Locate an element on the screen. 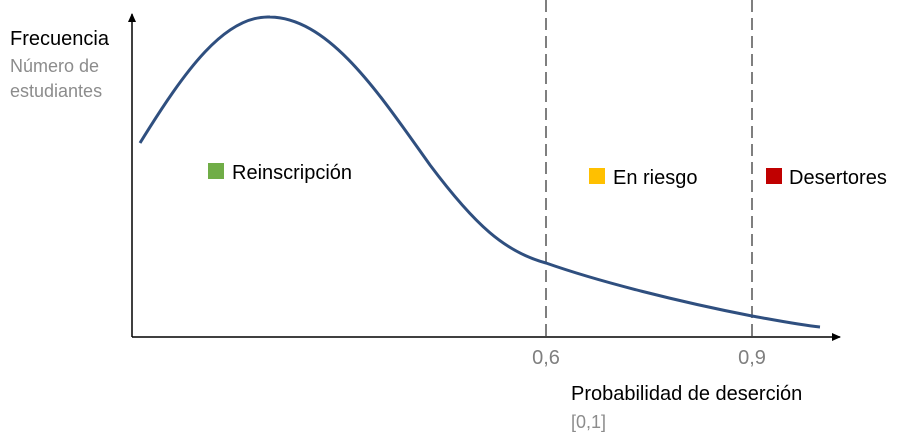 The image size is (908, 436). zone-label-reinscripcion: Reinscripción is located at coordinates (292, 173).